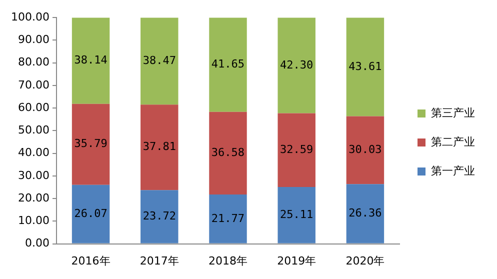 The image size is (497, 279). I want to click on data-label: 30.03, so click(365, 149).